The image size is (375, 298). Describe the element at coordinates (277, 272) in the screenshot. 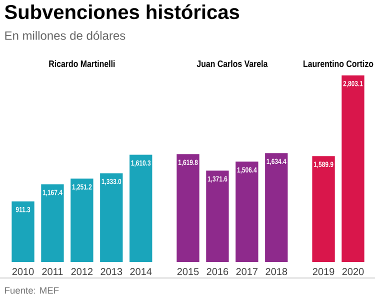

I see `x-tick-label: 2018` at that location.